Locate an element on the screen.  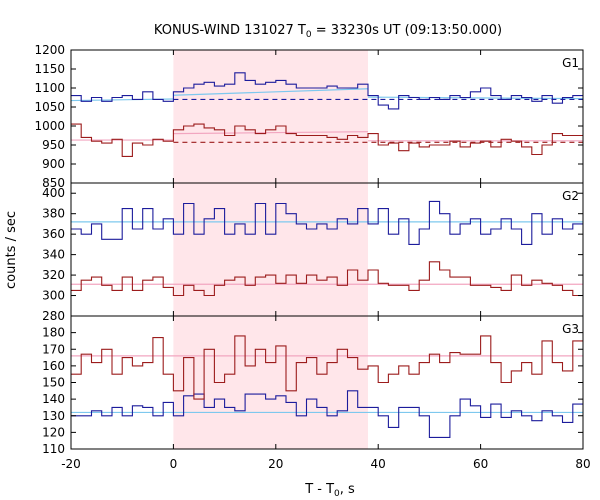
x-axis-label-main: T - T is located at coordinates (319, 489).